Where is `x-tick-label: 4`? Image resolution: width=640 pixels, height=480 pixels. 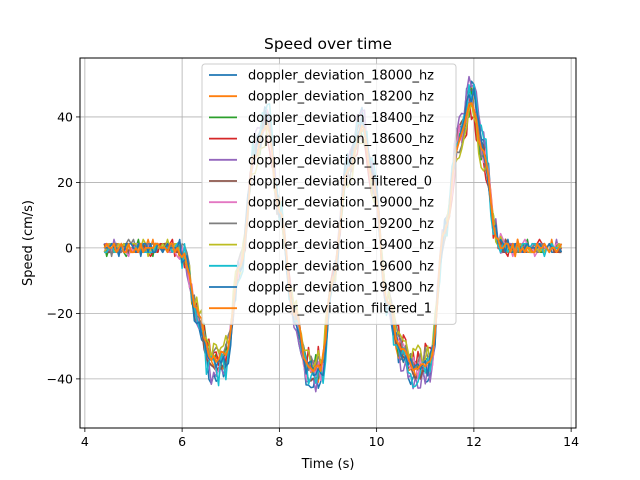 x-tick-label: 4 is located at coordinates (85, 441).